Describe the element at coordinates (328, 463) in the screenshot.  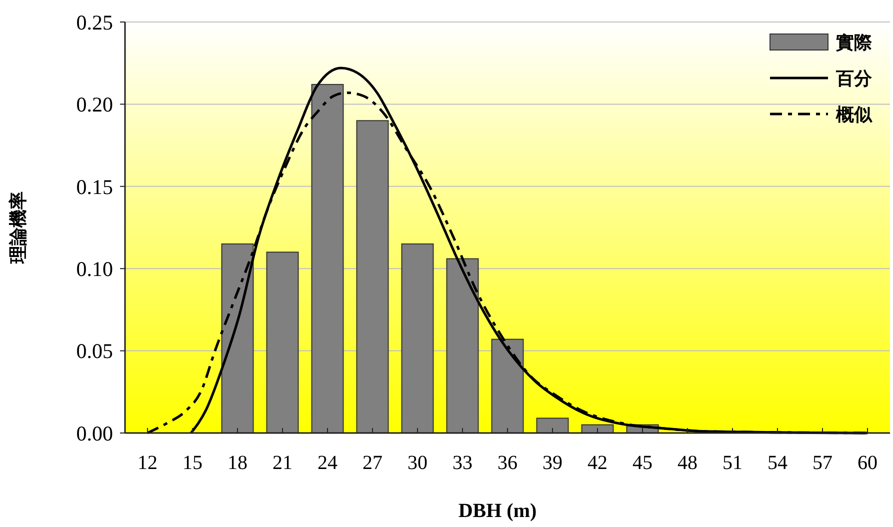
I see `x-tick-label: 24` at that location.